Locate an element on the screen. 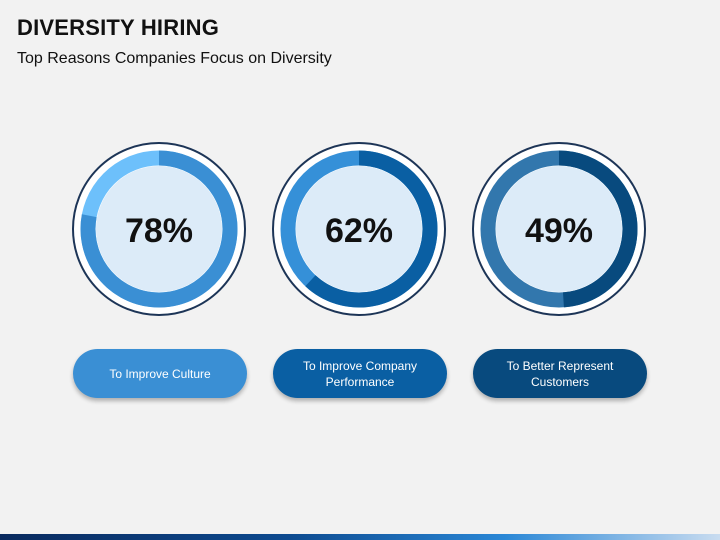 The image size is (720, 540). footer-accent-bar is located at coordinates (360, 537).